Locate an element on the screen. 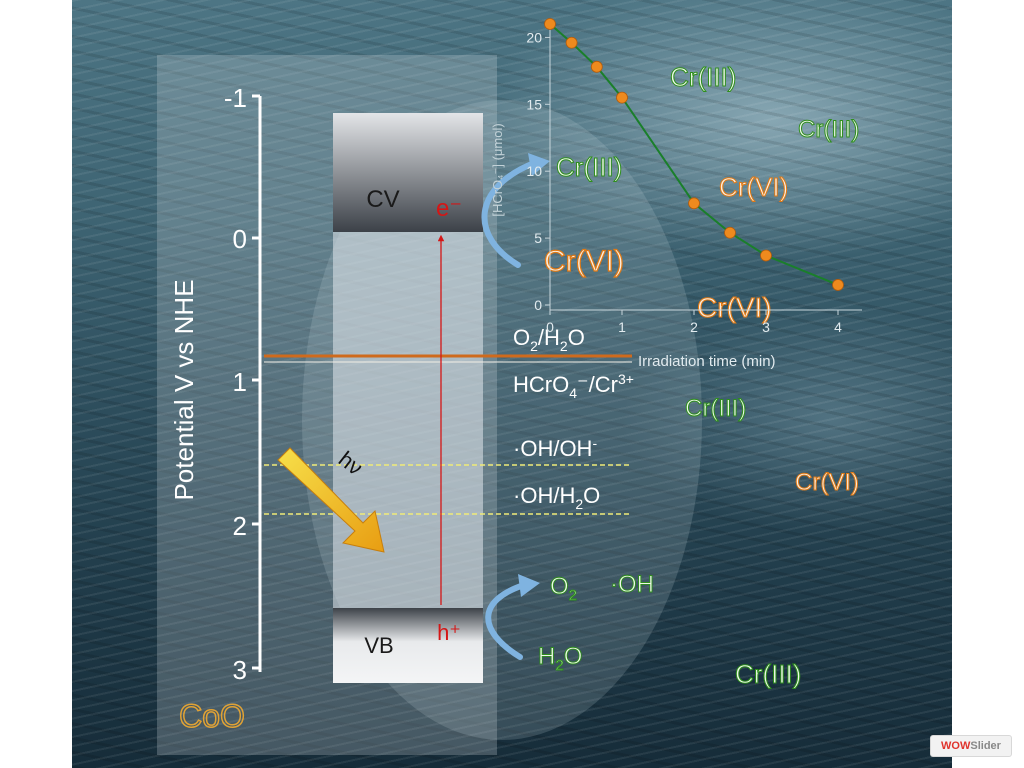 The image size is (1024, 768). cb-reactant-label: Cr(VI) is located at coordinates (584, 261).